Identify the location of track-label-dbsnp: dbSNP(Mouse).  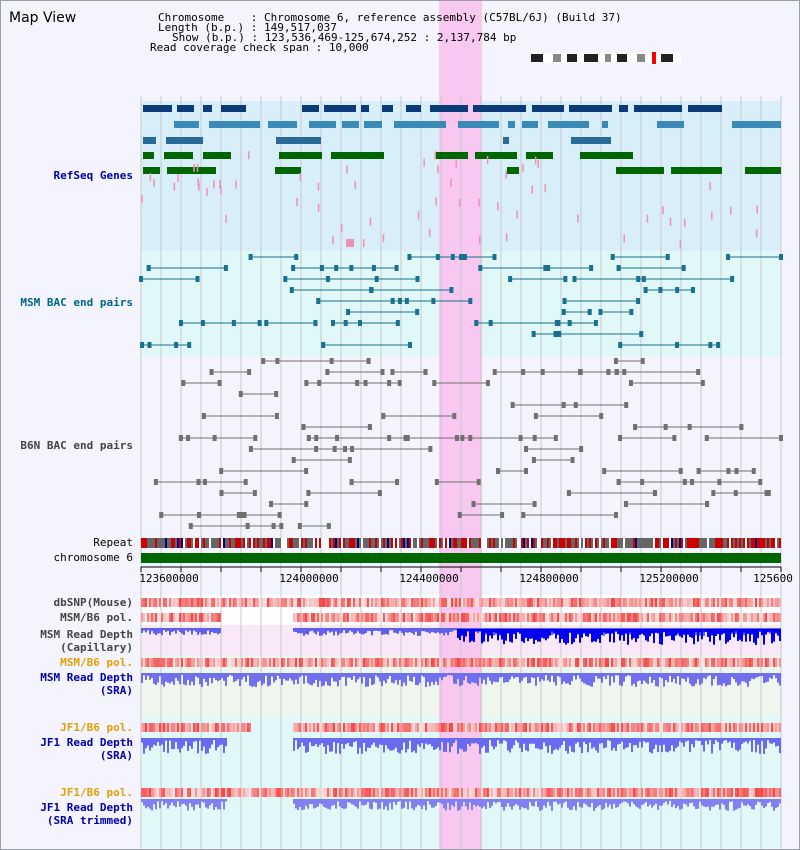
(93, 602).